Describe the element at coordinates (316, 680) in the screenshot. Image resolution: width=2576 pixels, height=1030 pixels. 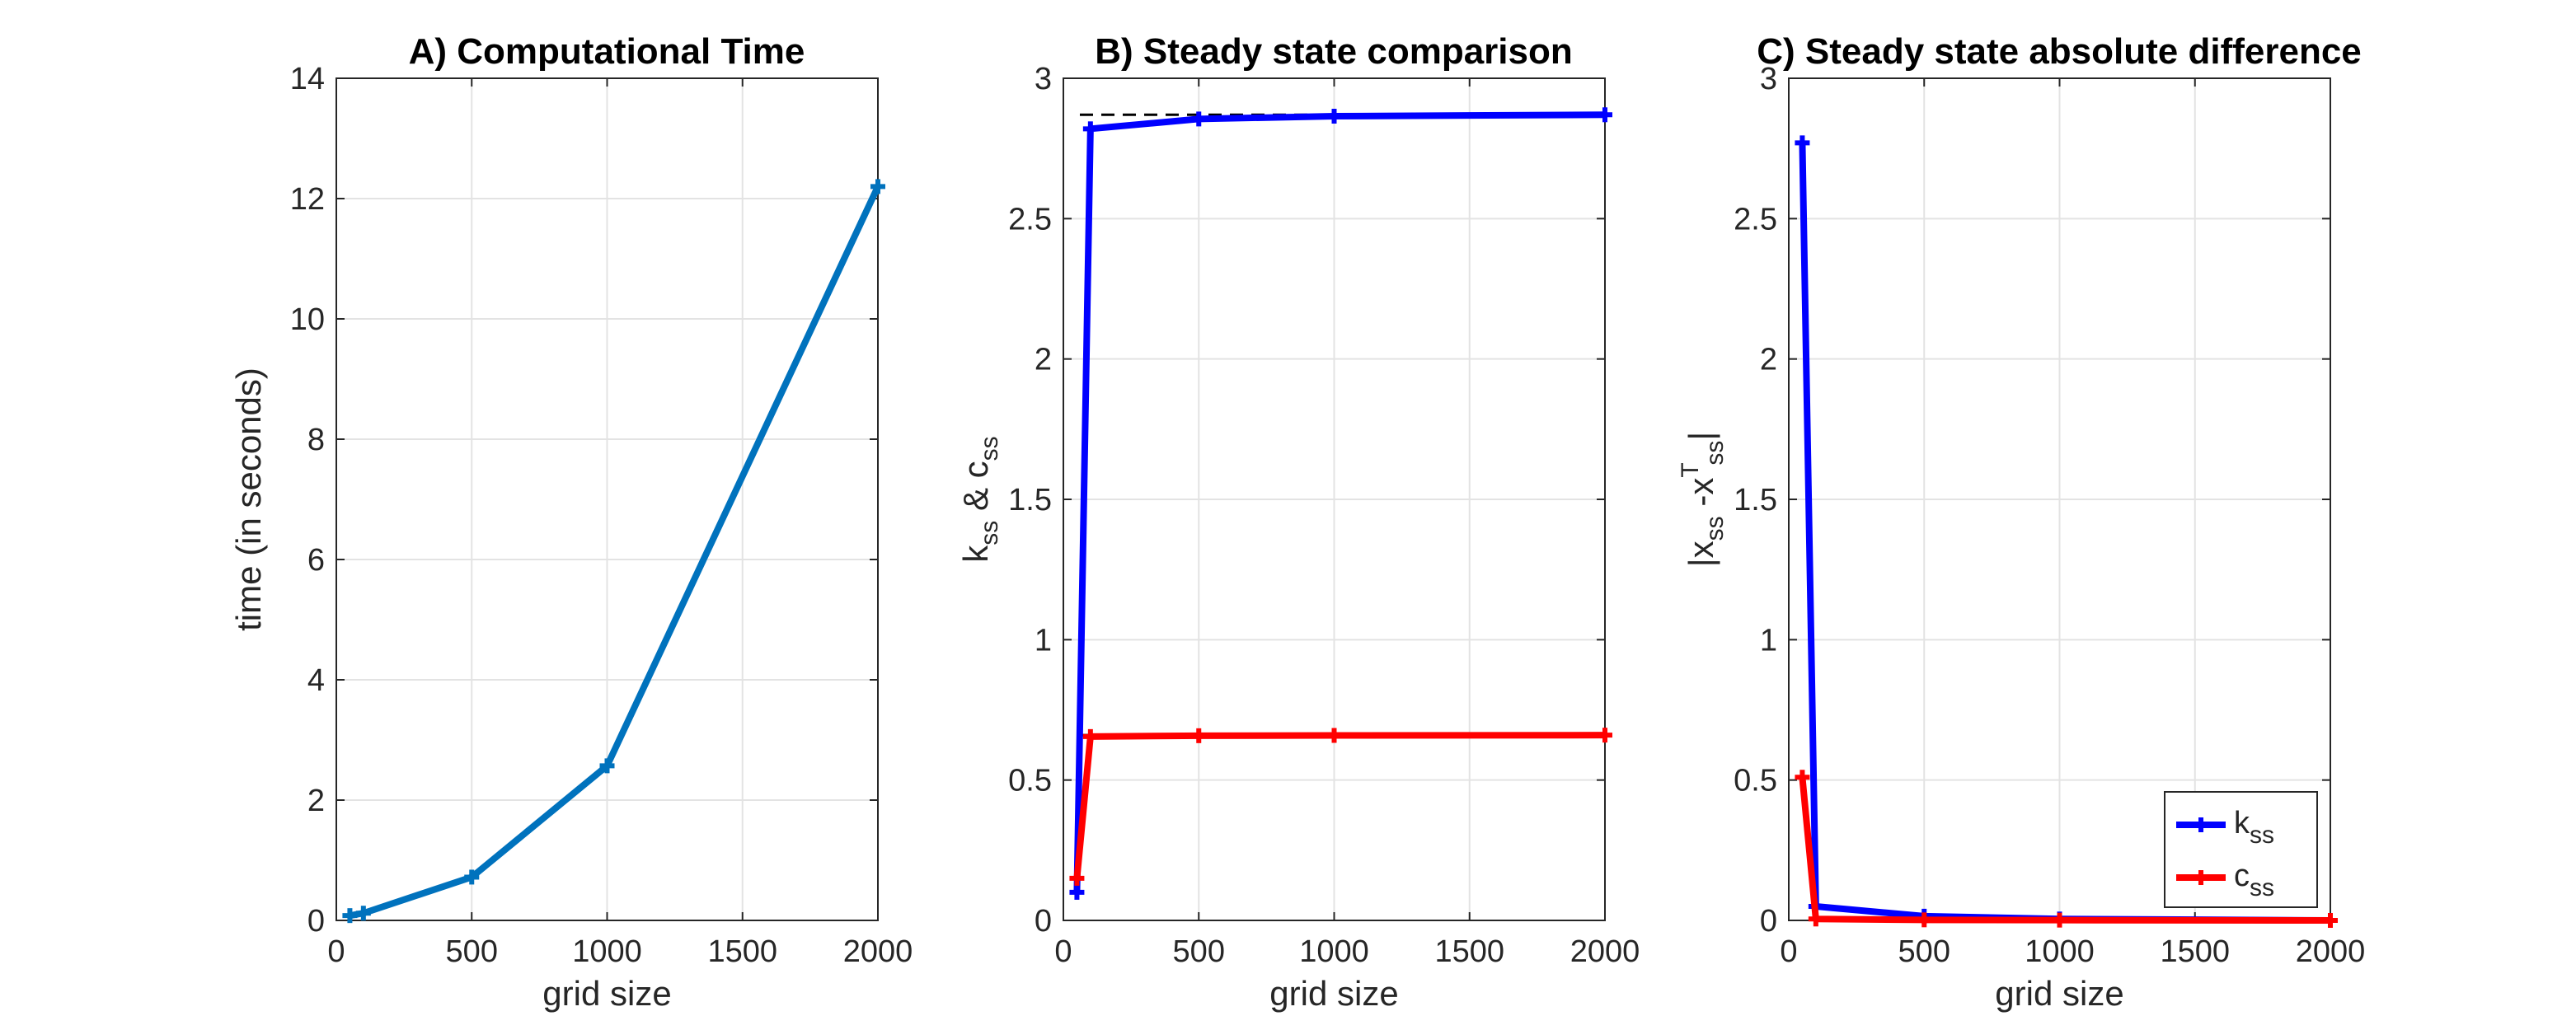
I see `y-tick-label: 4` at that location.